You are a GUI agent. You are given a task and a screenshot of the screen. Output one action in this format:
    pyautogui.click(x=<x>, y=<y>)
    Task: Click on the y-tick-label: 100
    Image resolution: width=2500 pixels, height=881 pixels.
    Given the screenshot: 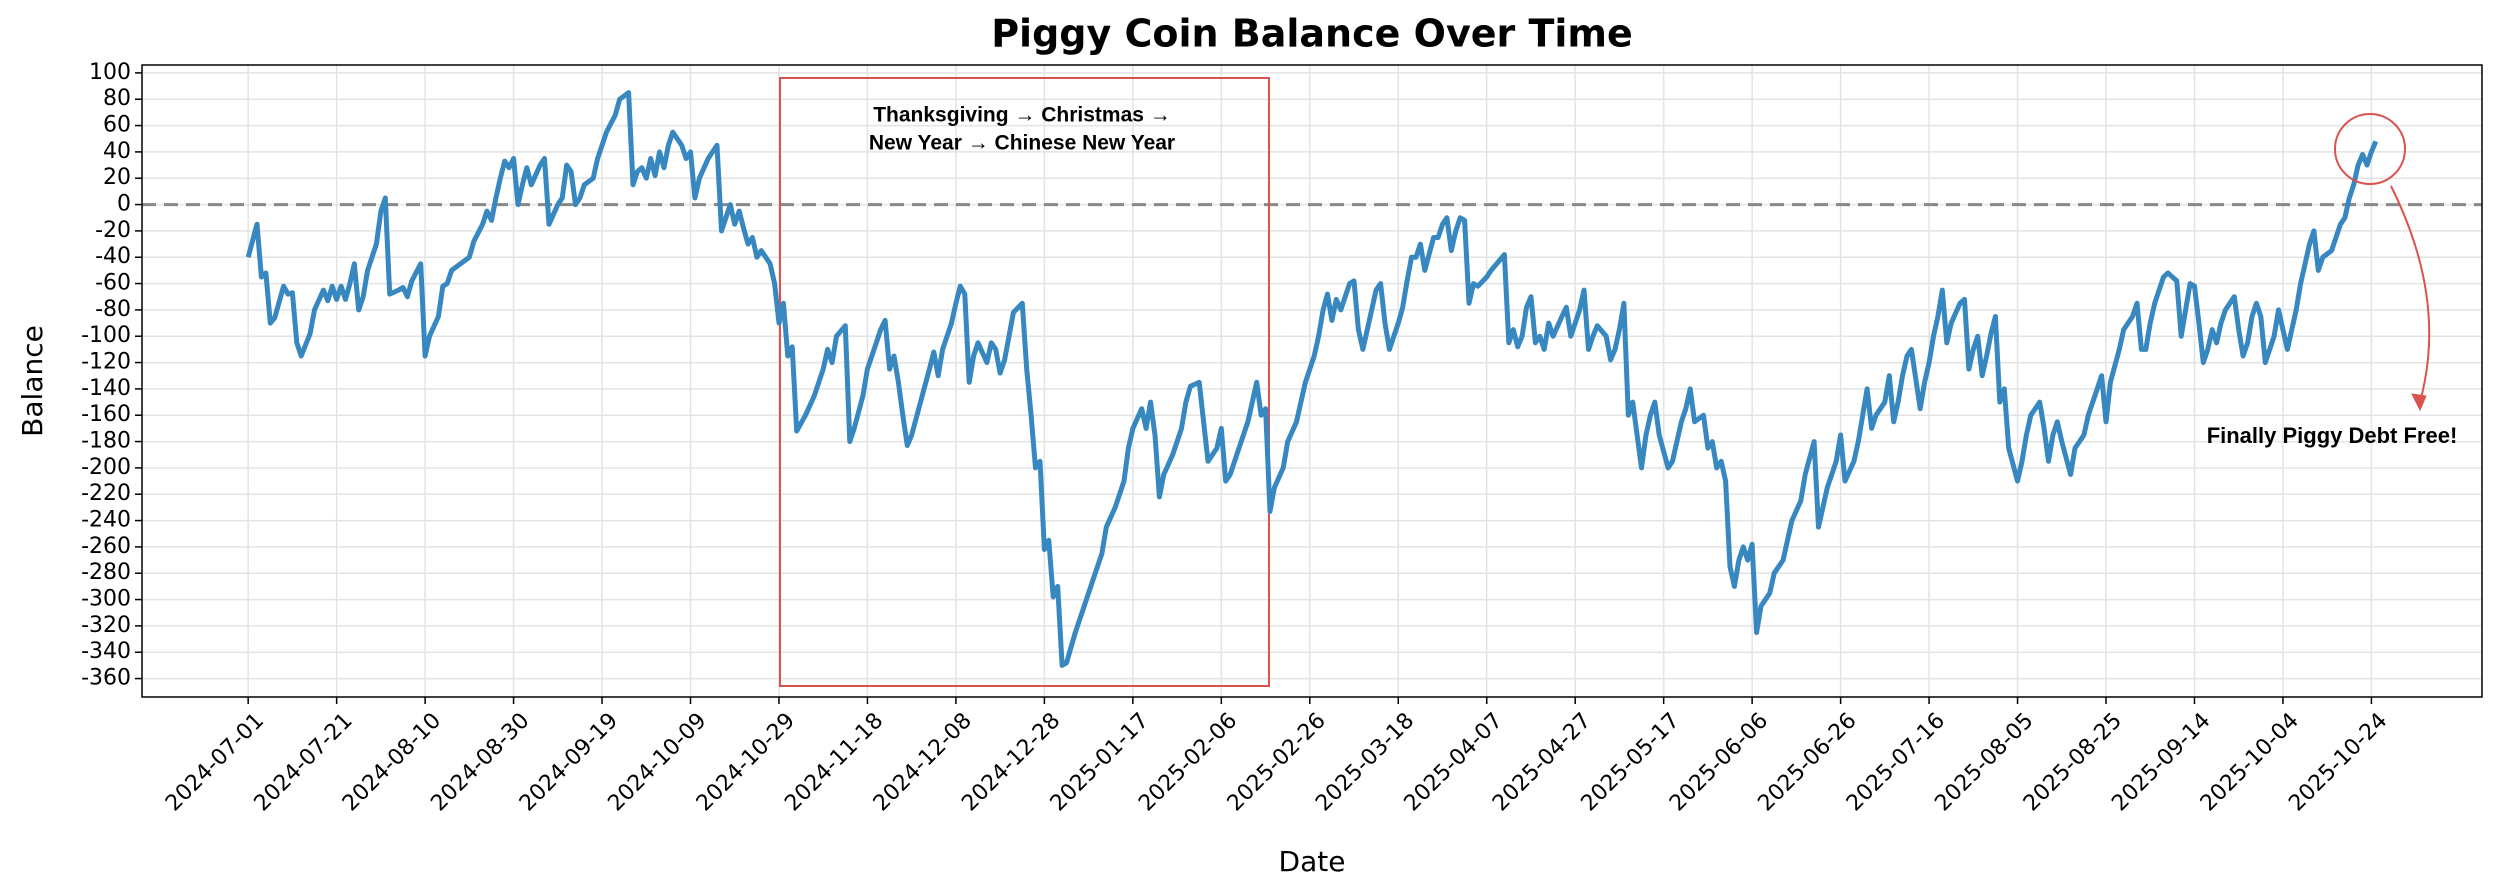 What is the action you would take?
    pyautogui.click(x=110, y=72)
    